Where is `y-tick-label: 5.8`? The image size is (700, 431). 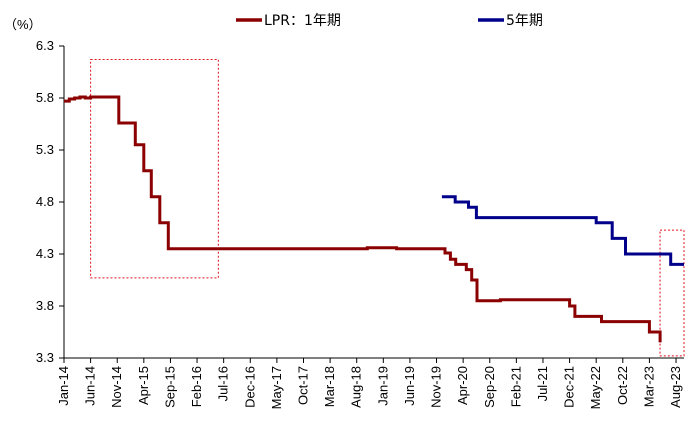 y-tick-label: 5.8 is located at coordinates (45, 97).